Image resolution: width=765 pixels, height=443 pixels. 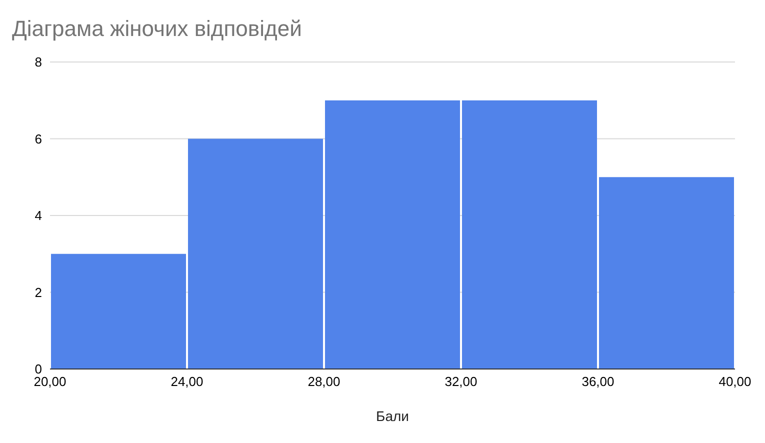 I want to click on y-tick-label: 6, so click(x=38, y=138).